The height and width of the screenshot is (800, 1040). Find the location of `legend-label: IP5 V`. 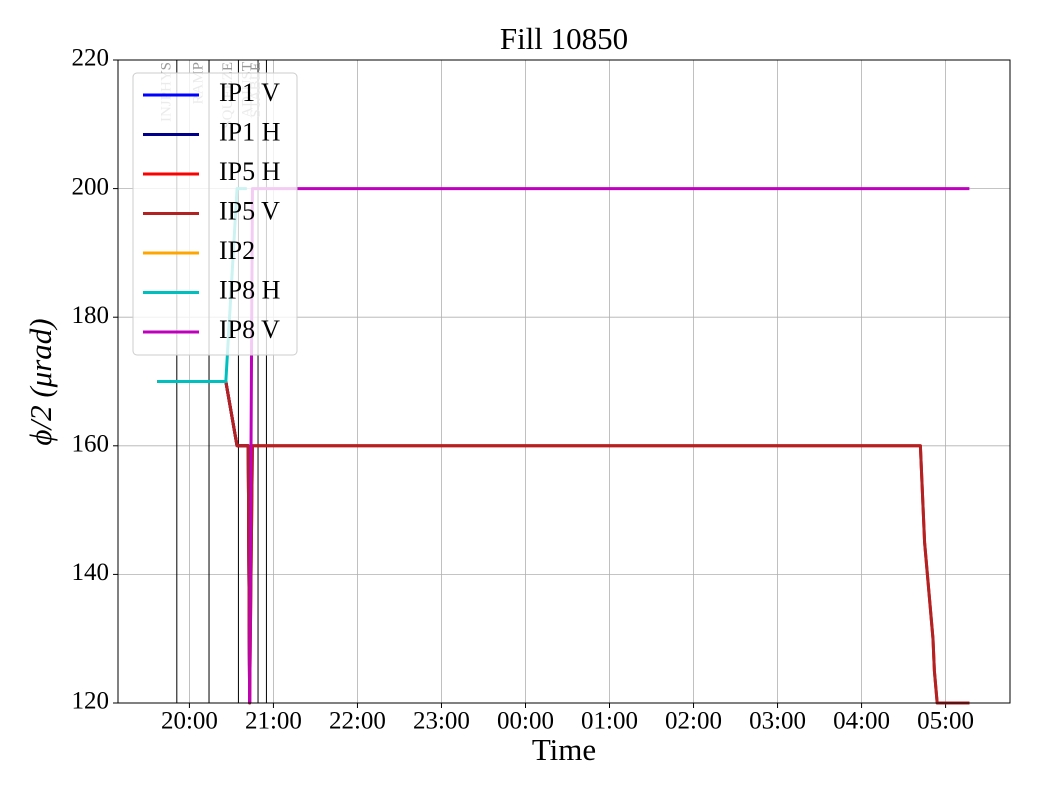

legend-label: IP5 V is located at coordinates (249, 210).